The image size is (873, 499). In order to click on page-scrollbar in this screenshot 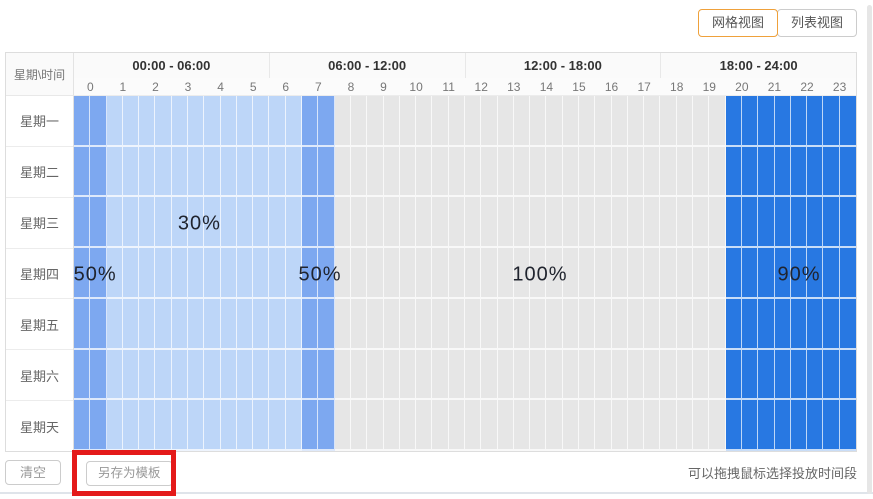, I will do `click(869, 249)`.